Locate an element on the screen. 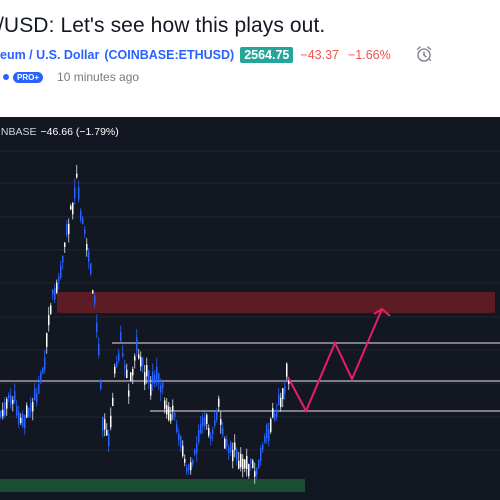 Image resolution: width=500 pixels, height=500 pixels. price-change: −43.37 is located at coordinates (319, 55).